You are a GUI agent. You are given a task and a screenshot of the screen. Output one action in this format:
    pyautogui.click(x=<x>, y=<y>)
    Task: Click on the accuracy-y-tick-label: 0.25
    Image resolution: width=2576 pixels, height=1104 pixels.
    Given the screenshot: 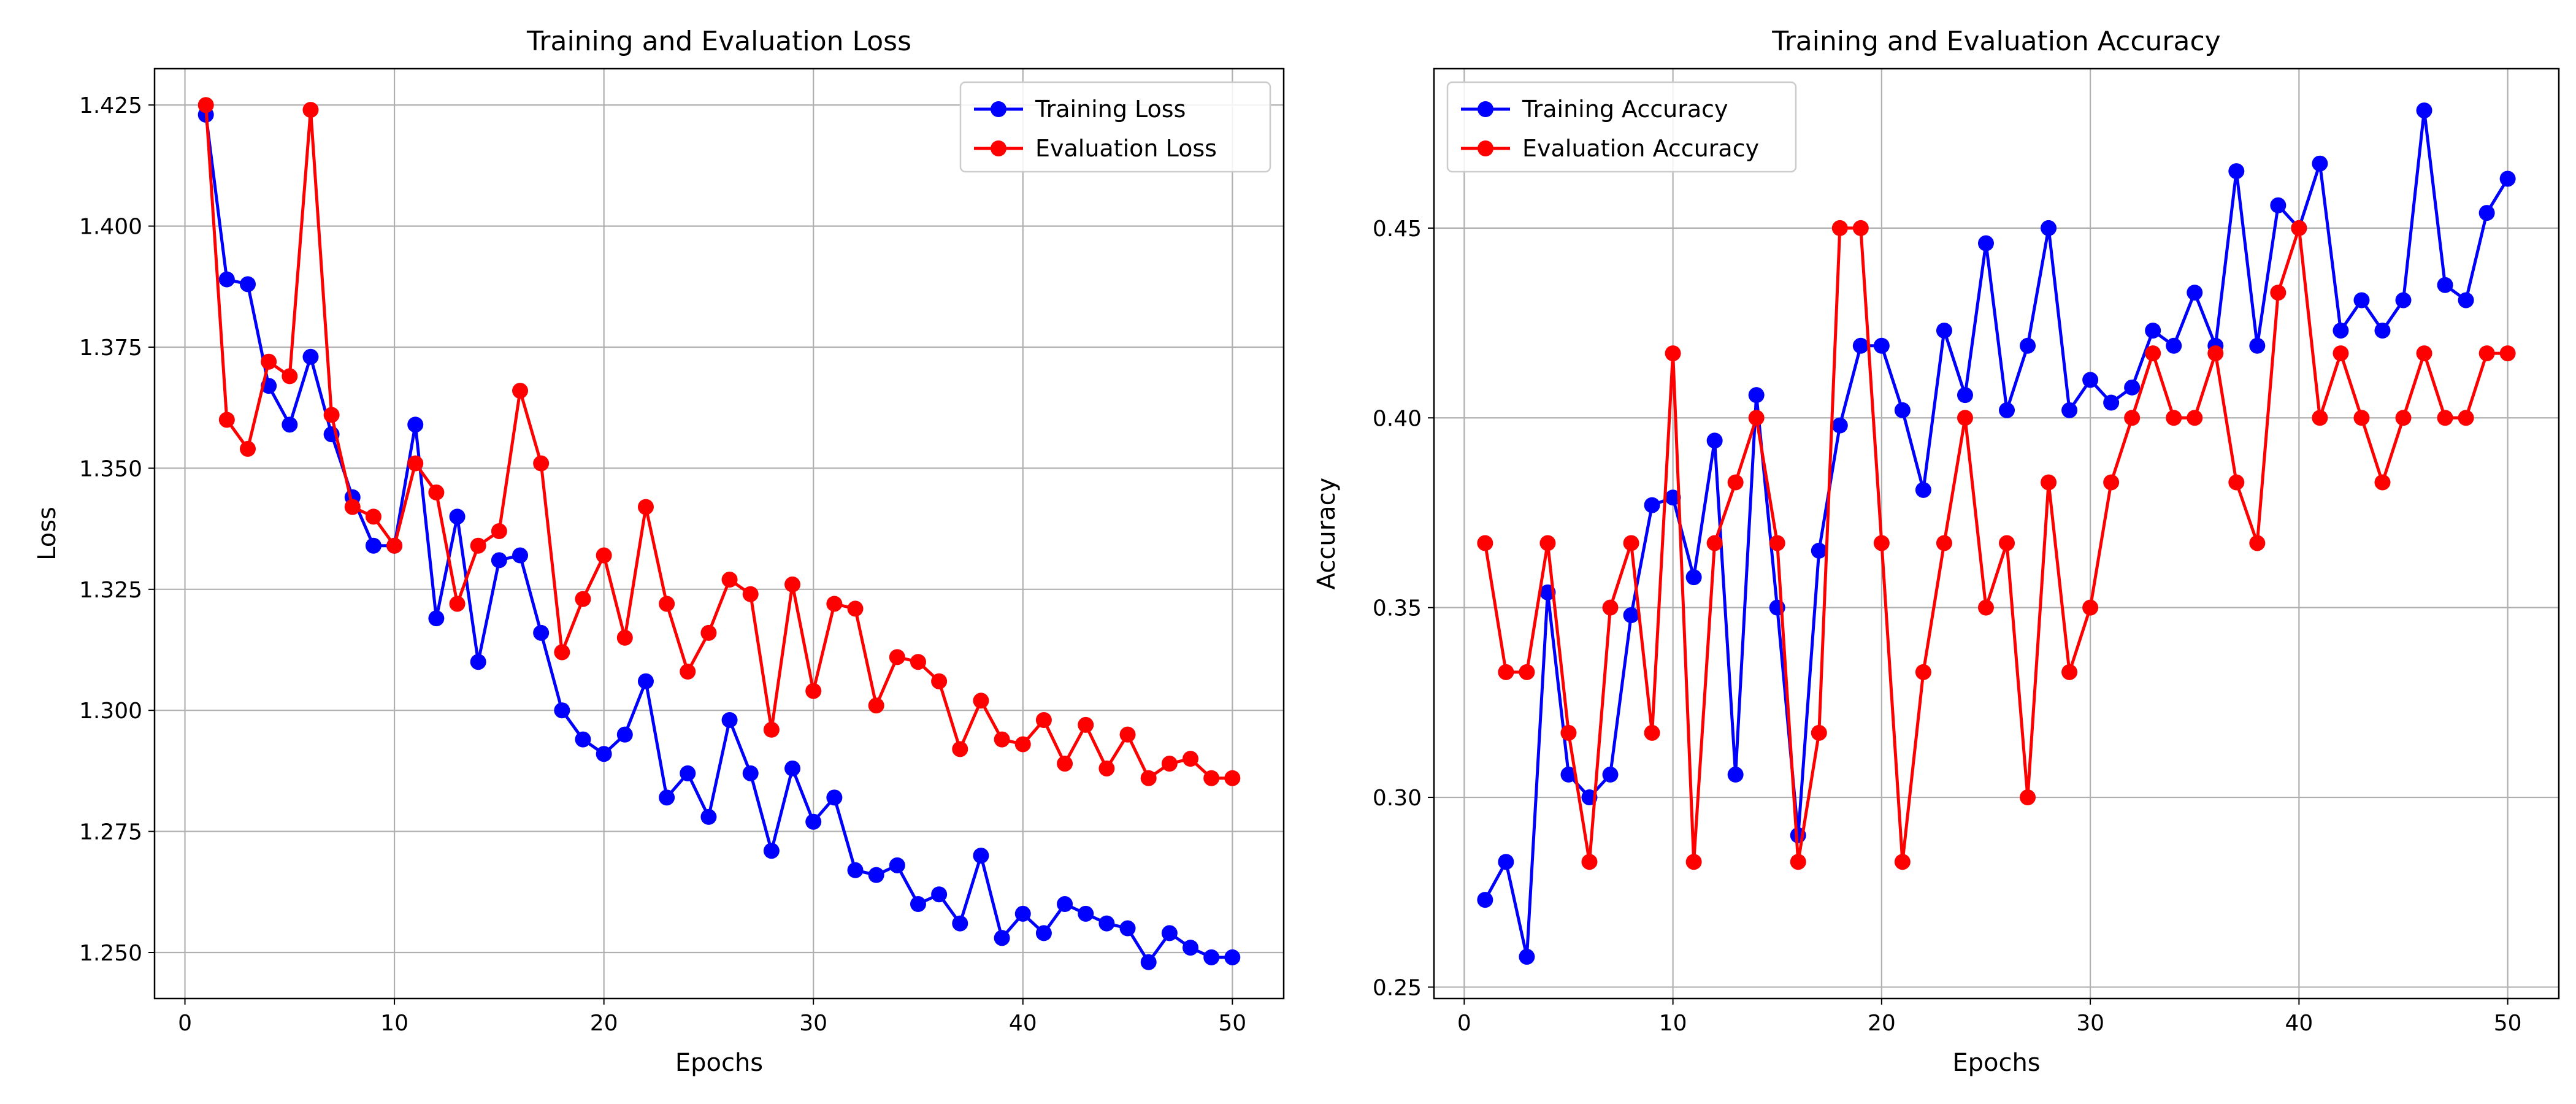 What is the action you would take?
    pyautogui.click(x=1397, y=987)
    